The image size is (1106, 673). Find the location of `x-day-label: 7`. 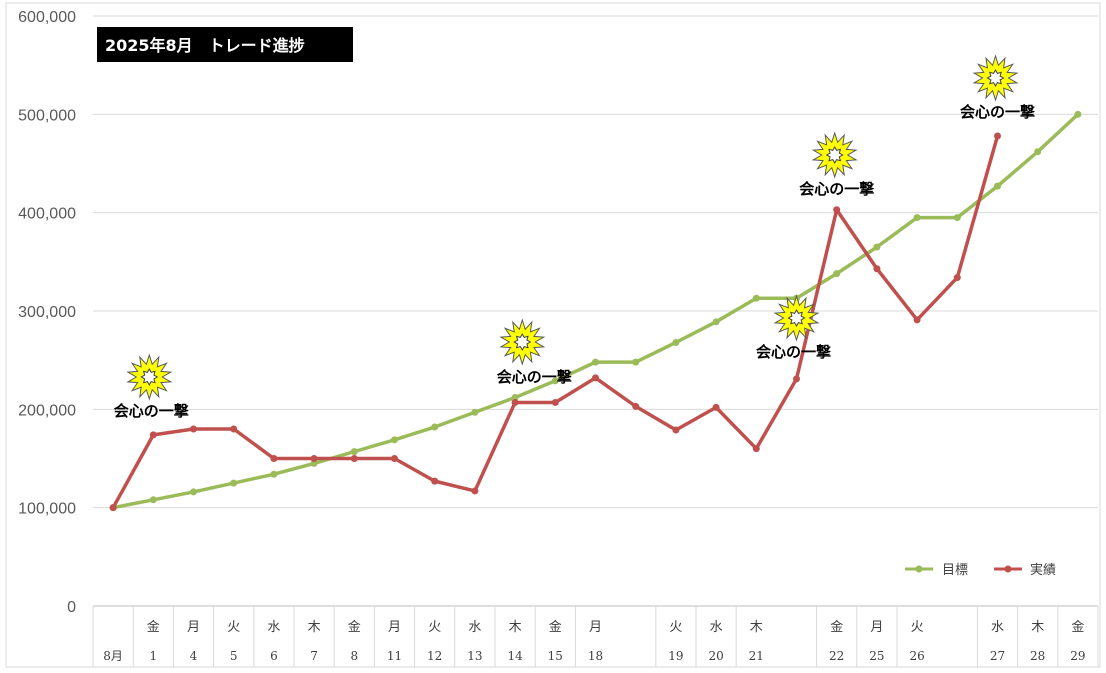

x-day-label: 7 is located at coordinates (314, 656).